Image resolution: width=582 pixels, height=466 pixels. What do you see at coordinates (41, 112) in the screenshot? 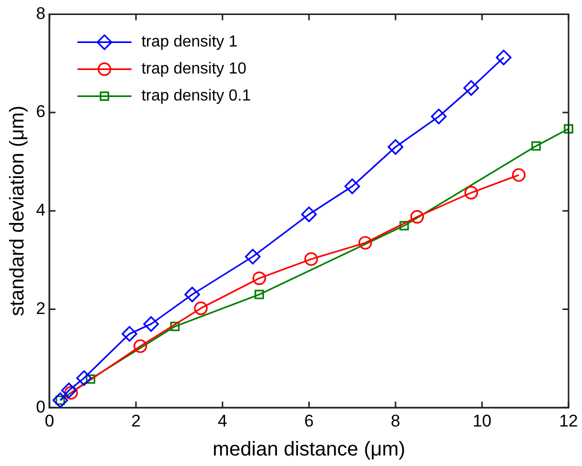
I see `y-tick-label: 6` at bounding box center [41, 112].